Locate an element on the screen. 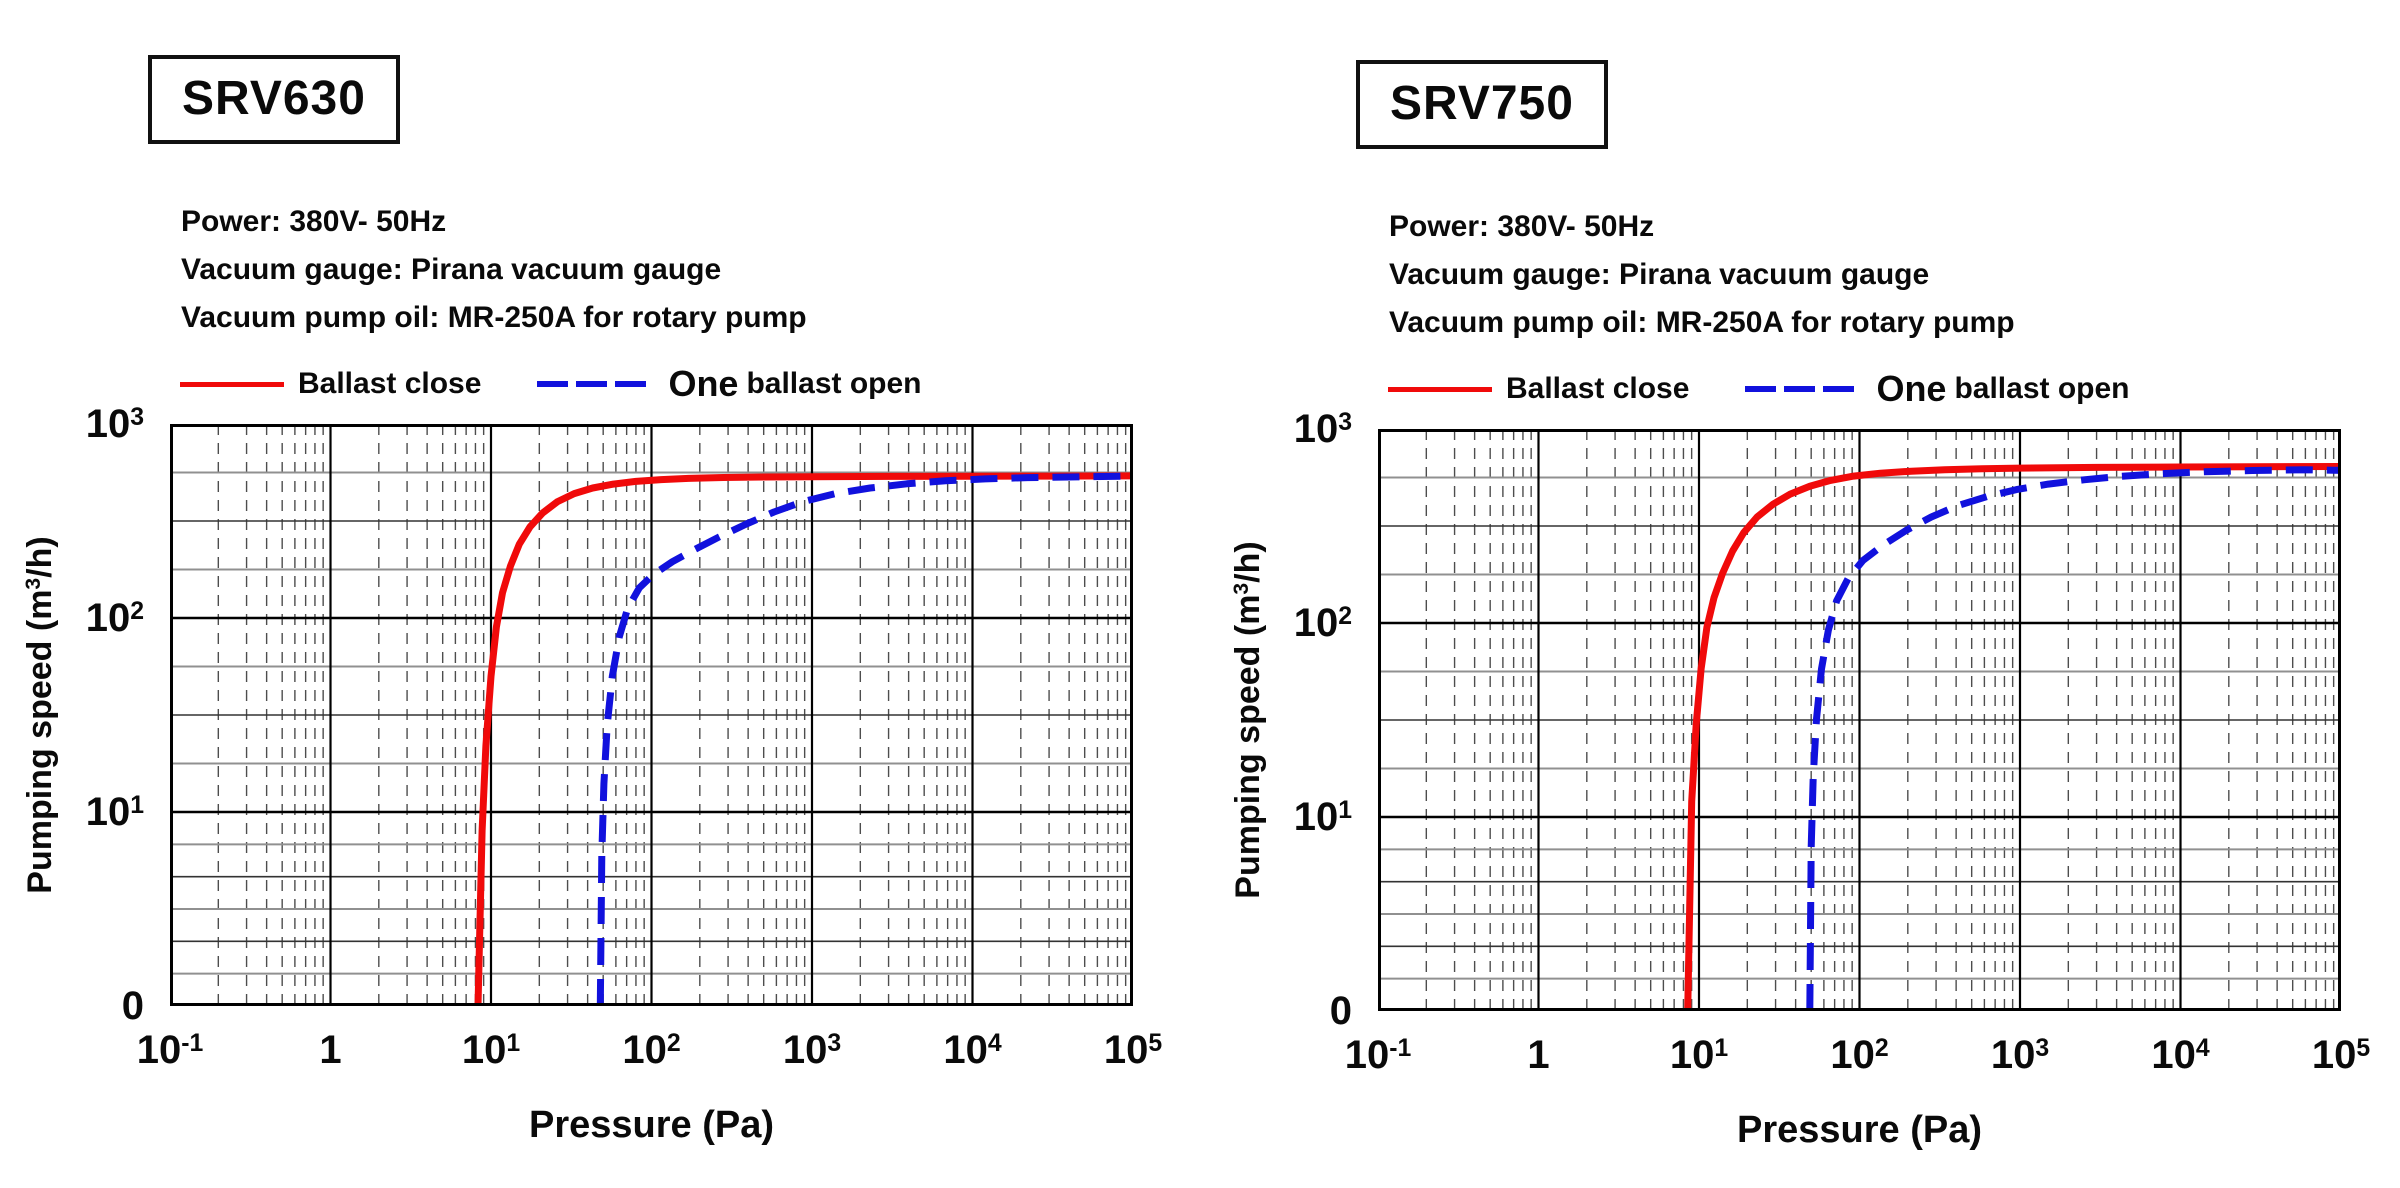 The height and width of the screenshot is (1188, 2400). model-title: SRV750 is located at coordinates (1482, 103).